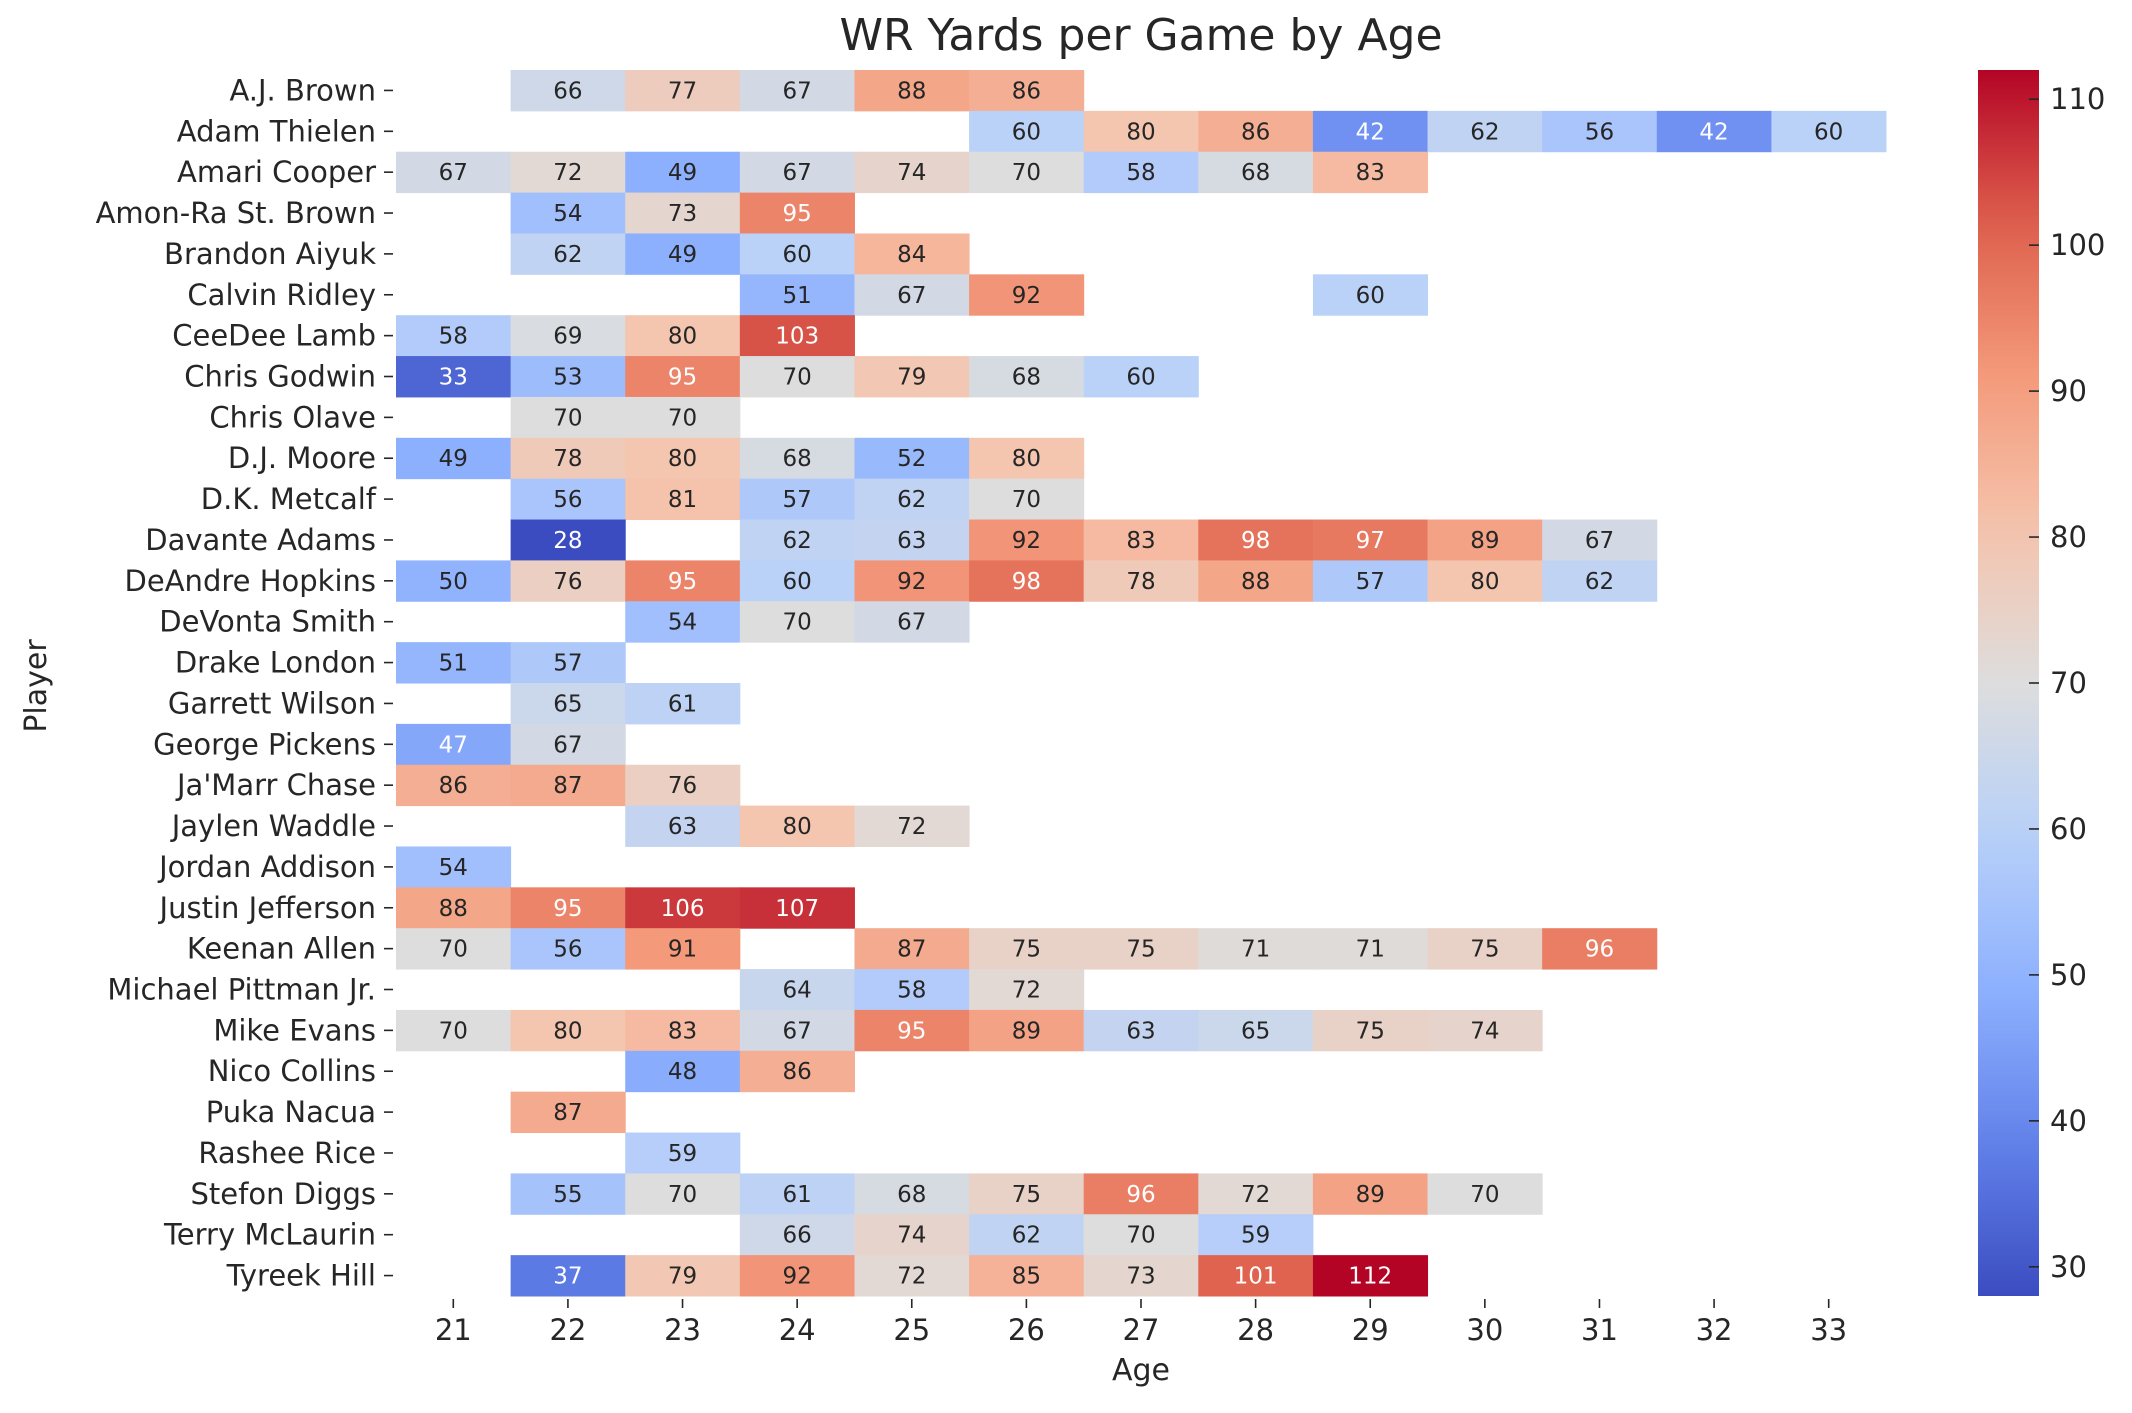 The height and width of the screenshot is (1413, 2132). Describe the element at coordinates (567, 909) in the screenshot. I see `cell-annotation: 95` at that location.